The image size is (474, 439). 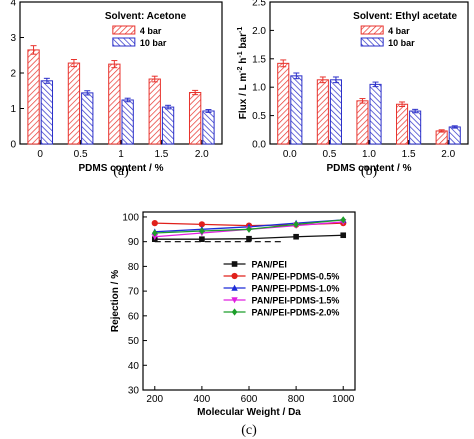 What do you see at coordinates (134, 366) in the screenshot?
I see `y-tick-label: 40` at bounding box center [134, 366].